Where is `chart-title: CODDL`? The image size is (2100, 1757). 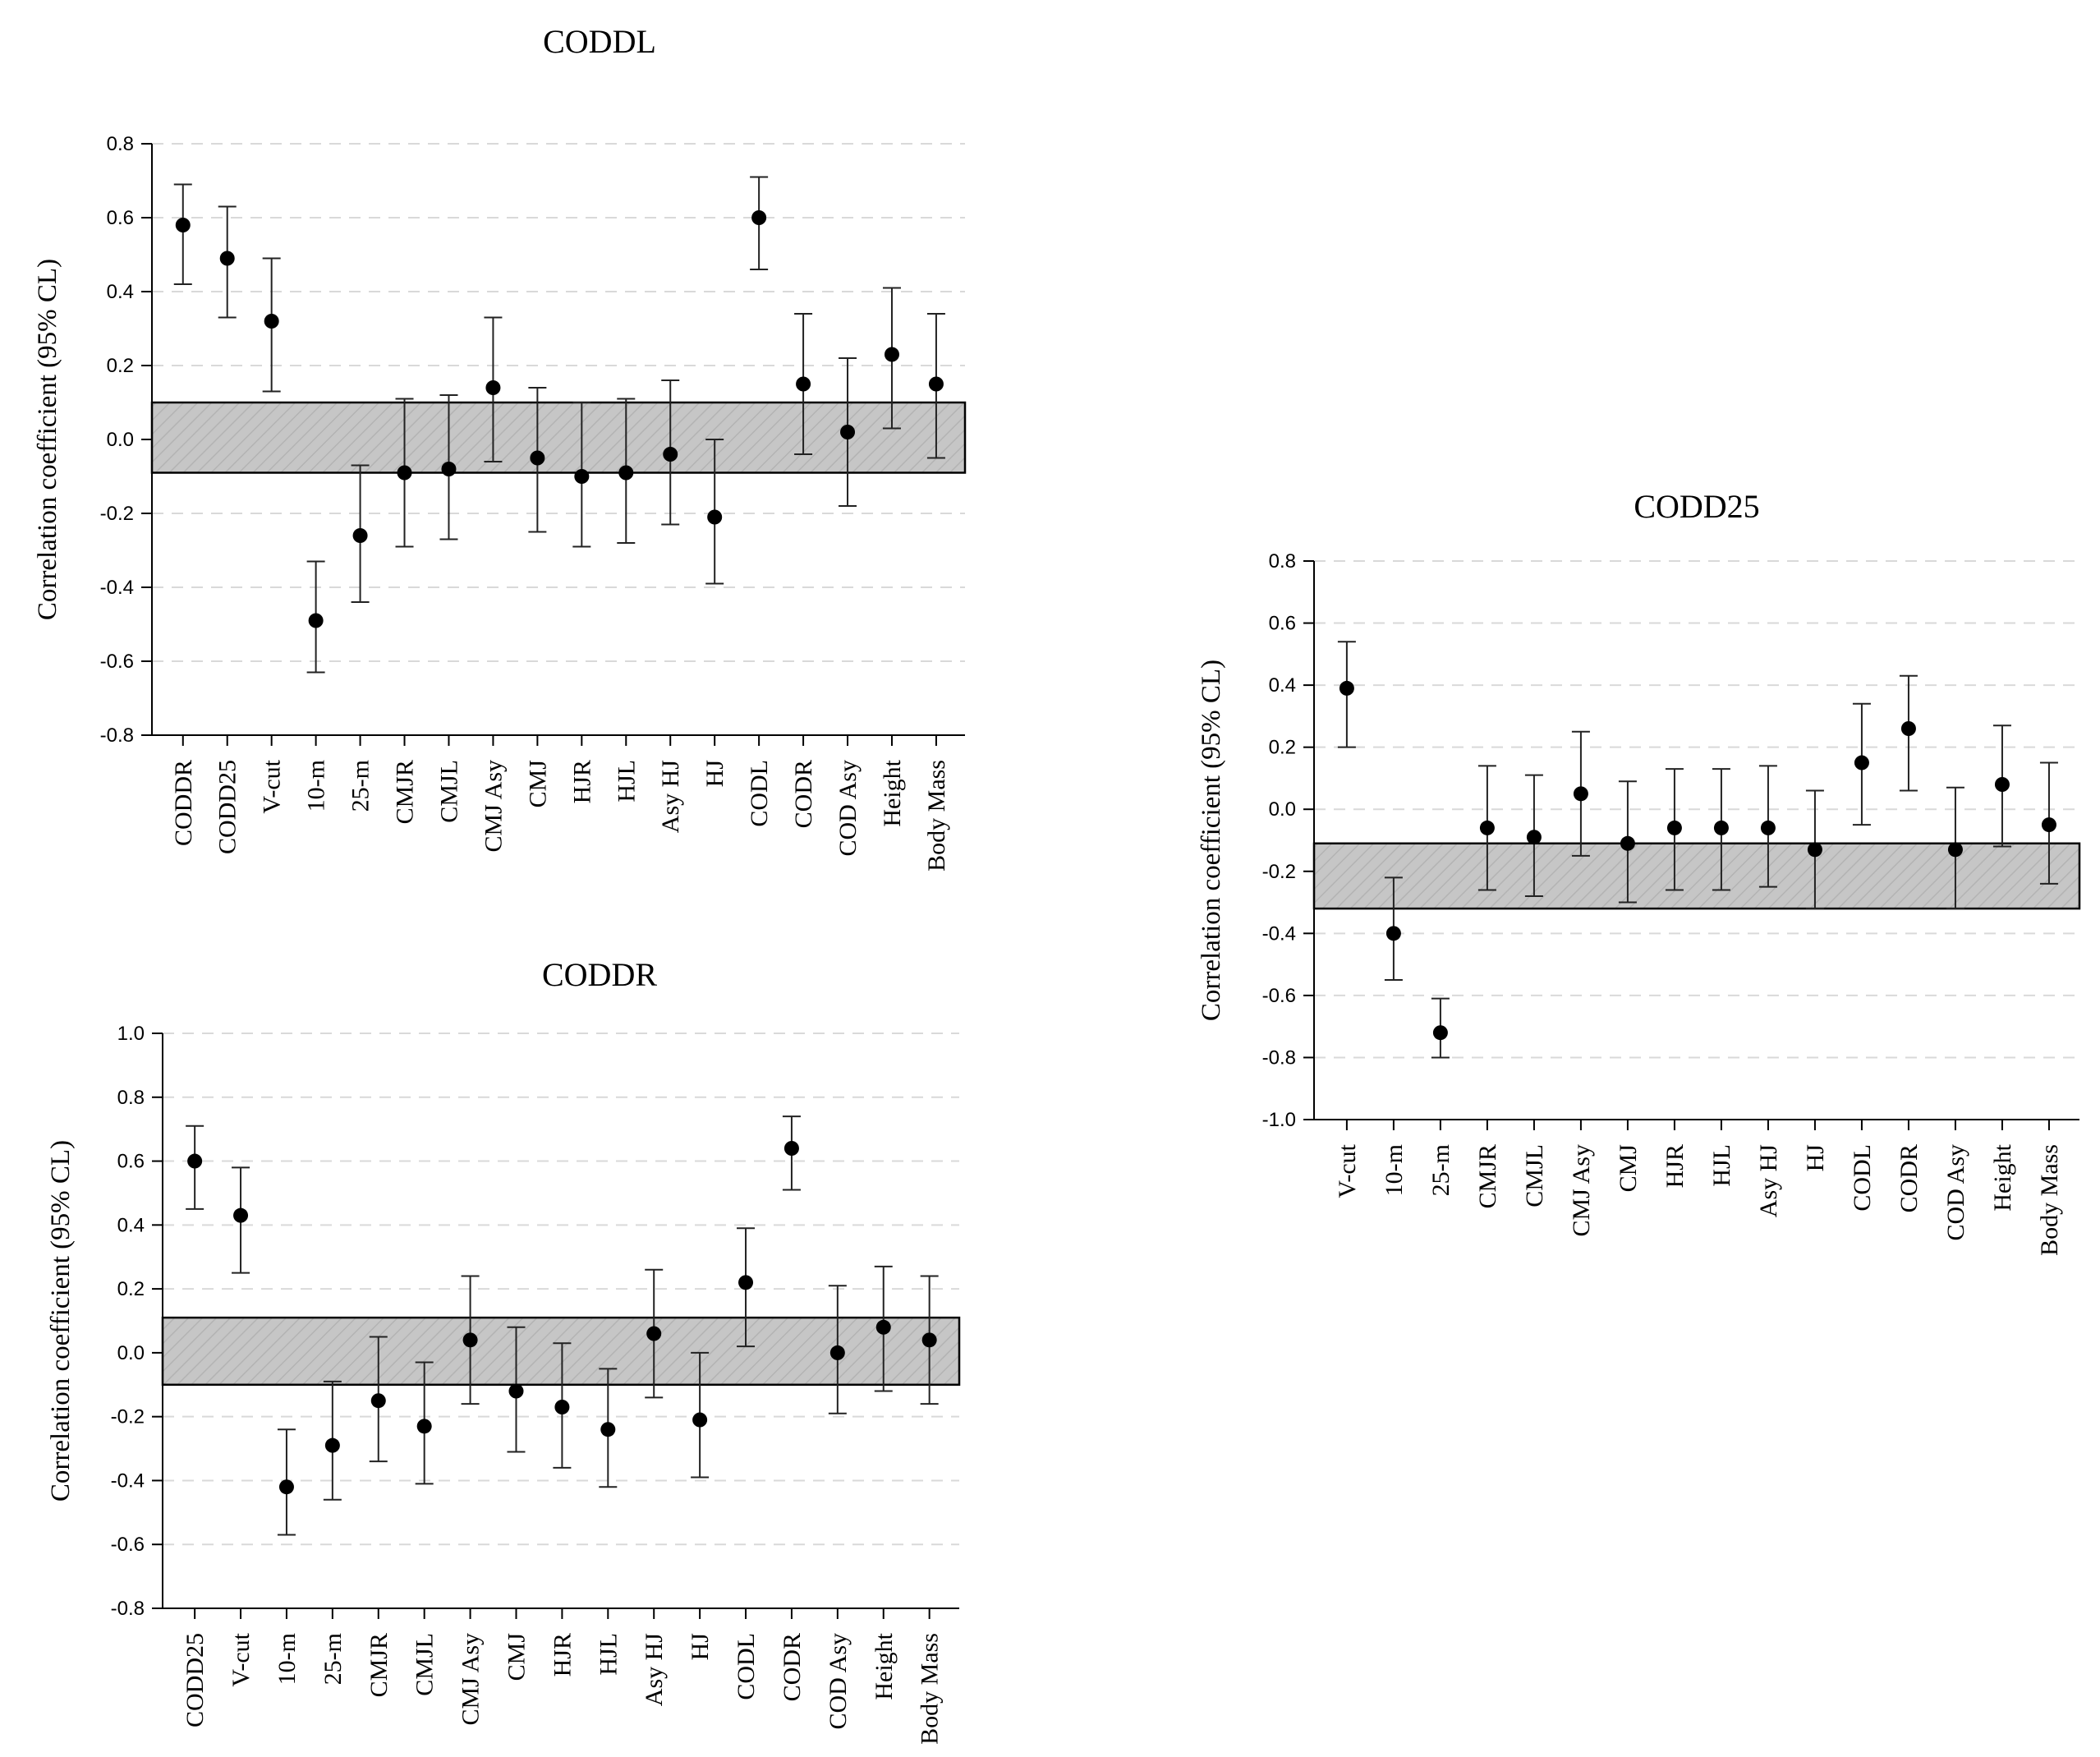 chart-title: CODDL is located at coordinates (599, 41).